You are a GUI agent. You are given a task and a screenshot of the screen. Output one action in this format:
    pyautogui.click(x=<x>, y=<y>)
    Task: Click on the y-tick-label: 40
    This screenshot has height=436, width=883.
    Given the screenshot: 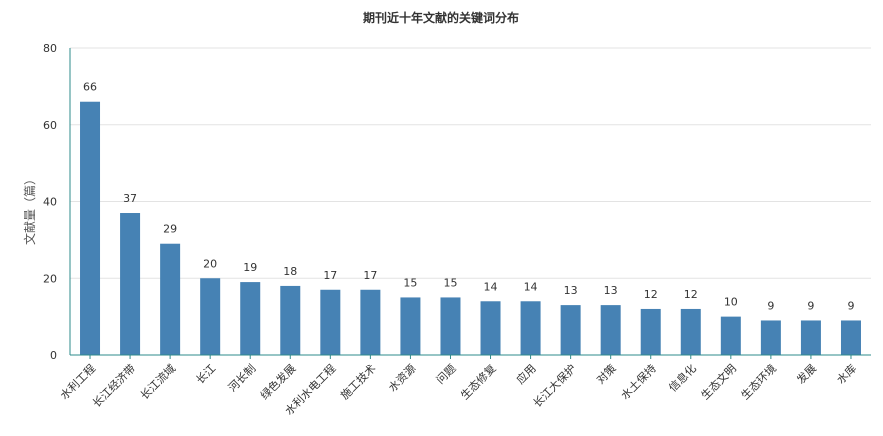 What is the action you would take?
    pyautogui.click(x=50, y=202)
    